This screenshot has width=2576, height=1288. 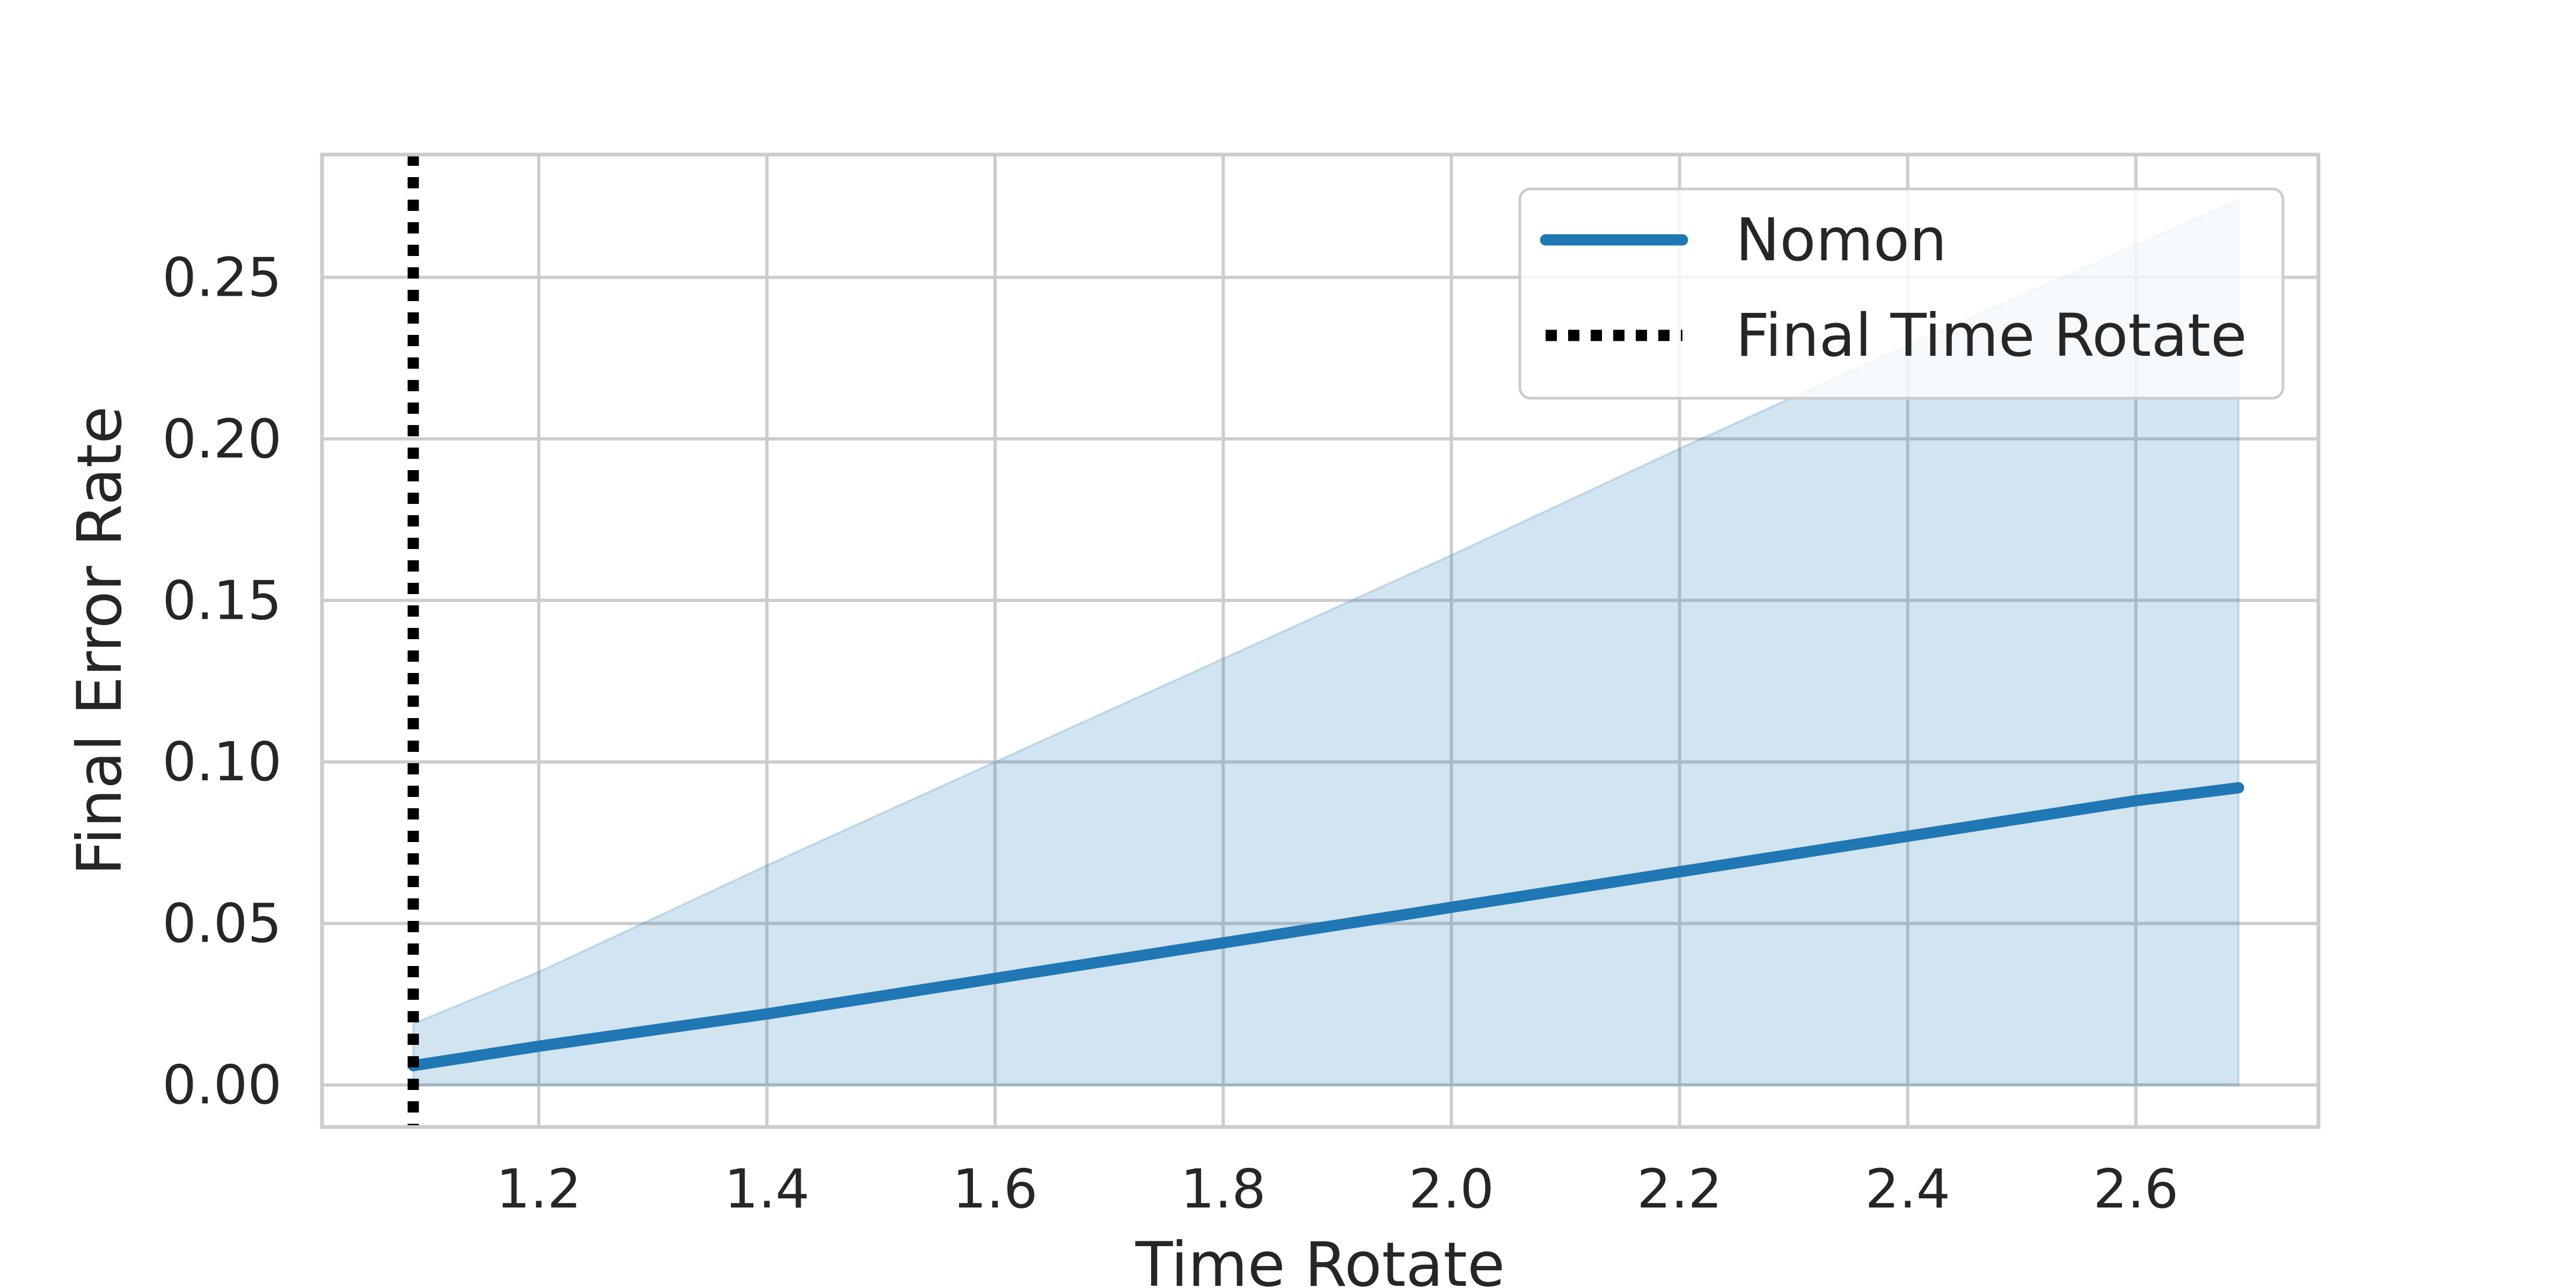 What do you see at coordinates (1907, 1189) in the screenshot?
I see `x-tick-label: 2.4` at bounding box center [1907, 1189].